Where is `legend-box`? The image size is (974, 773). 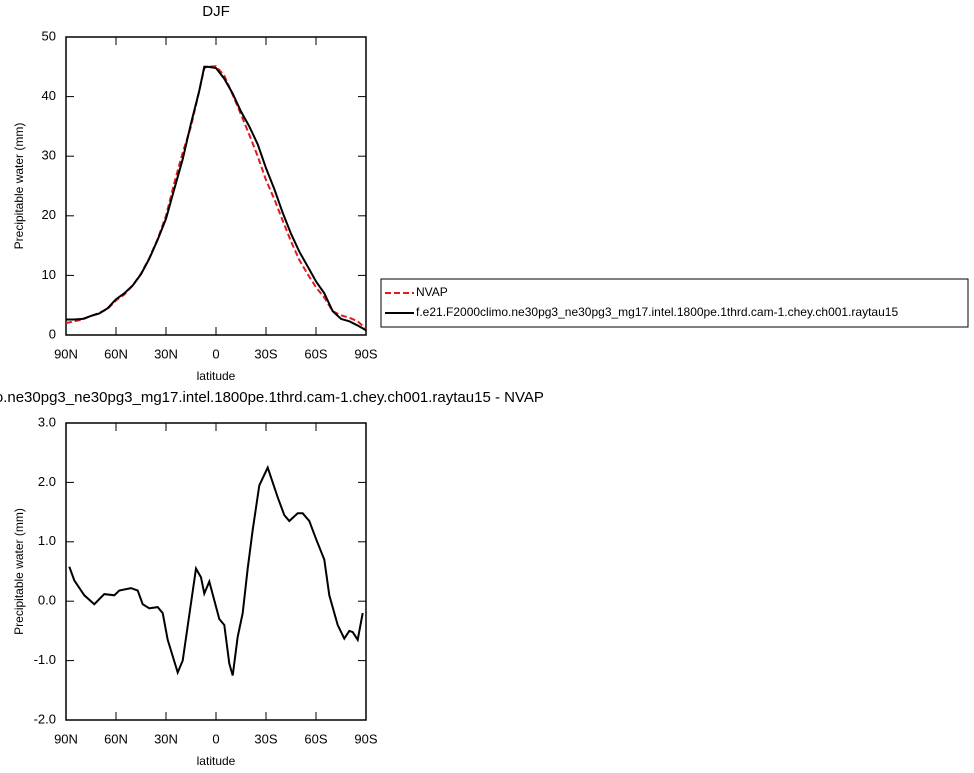
legend-box is located at coordinates (674, 303).